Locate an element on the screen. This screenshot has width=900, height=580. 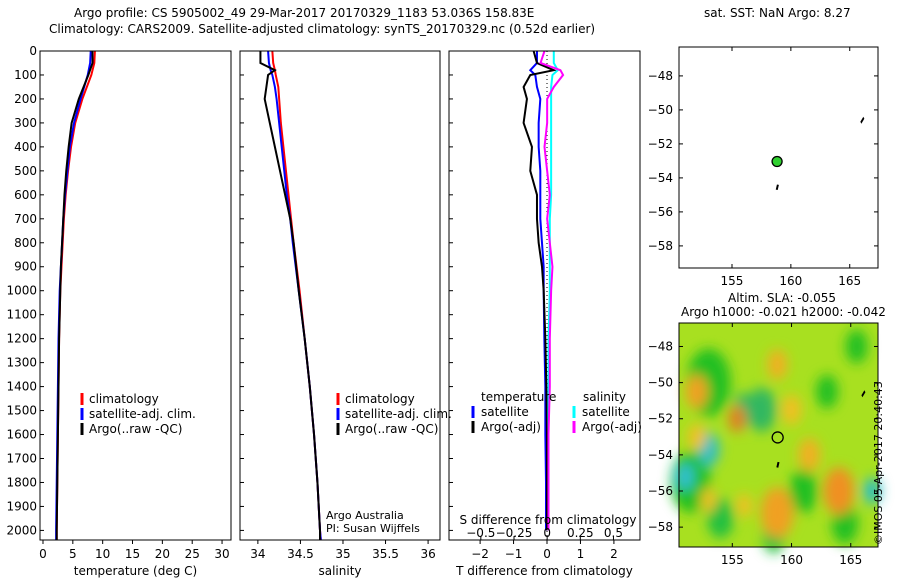
x-tick-label: 20 is located at coordinates (162, 554).